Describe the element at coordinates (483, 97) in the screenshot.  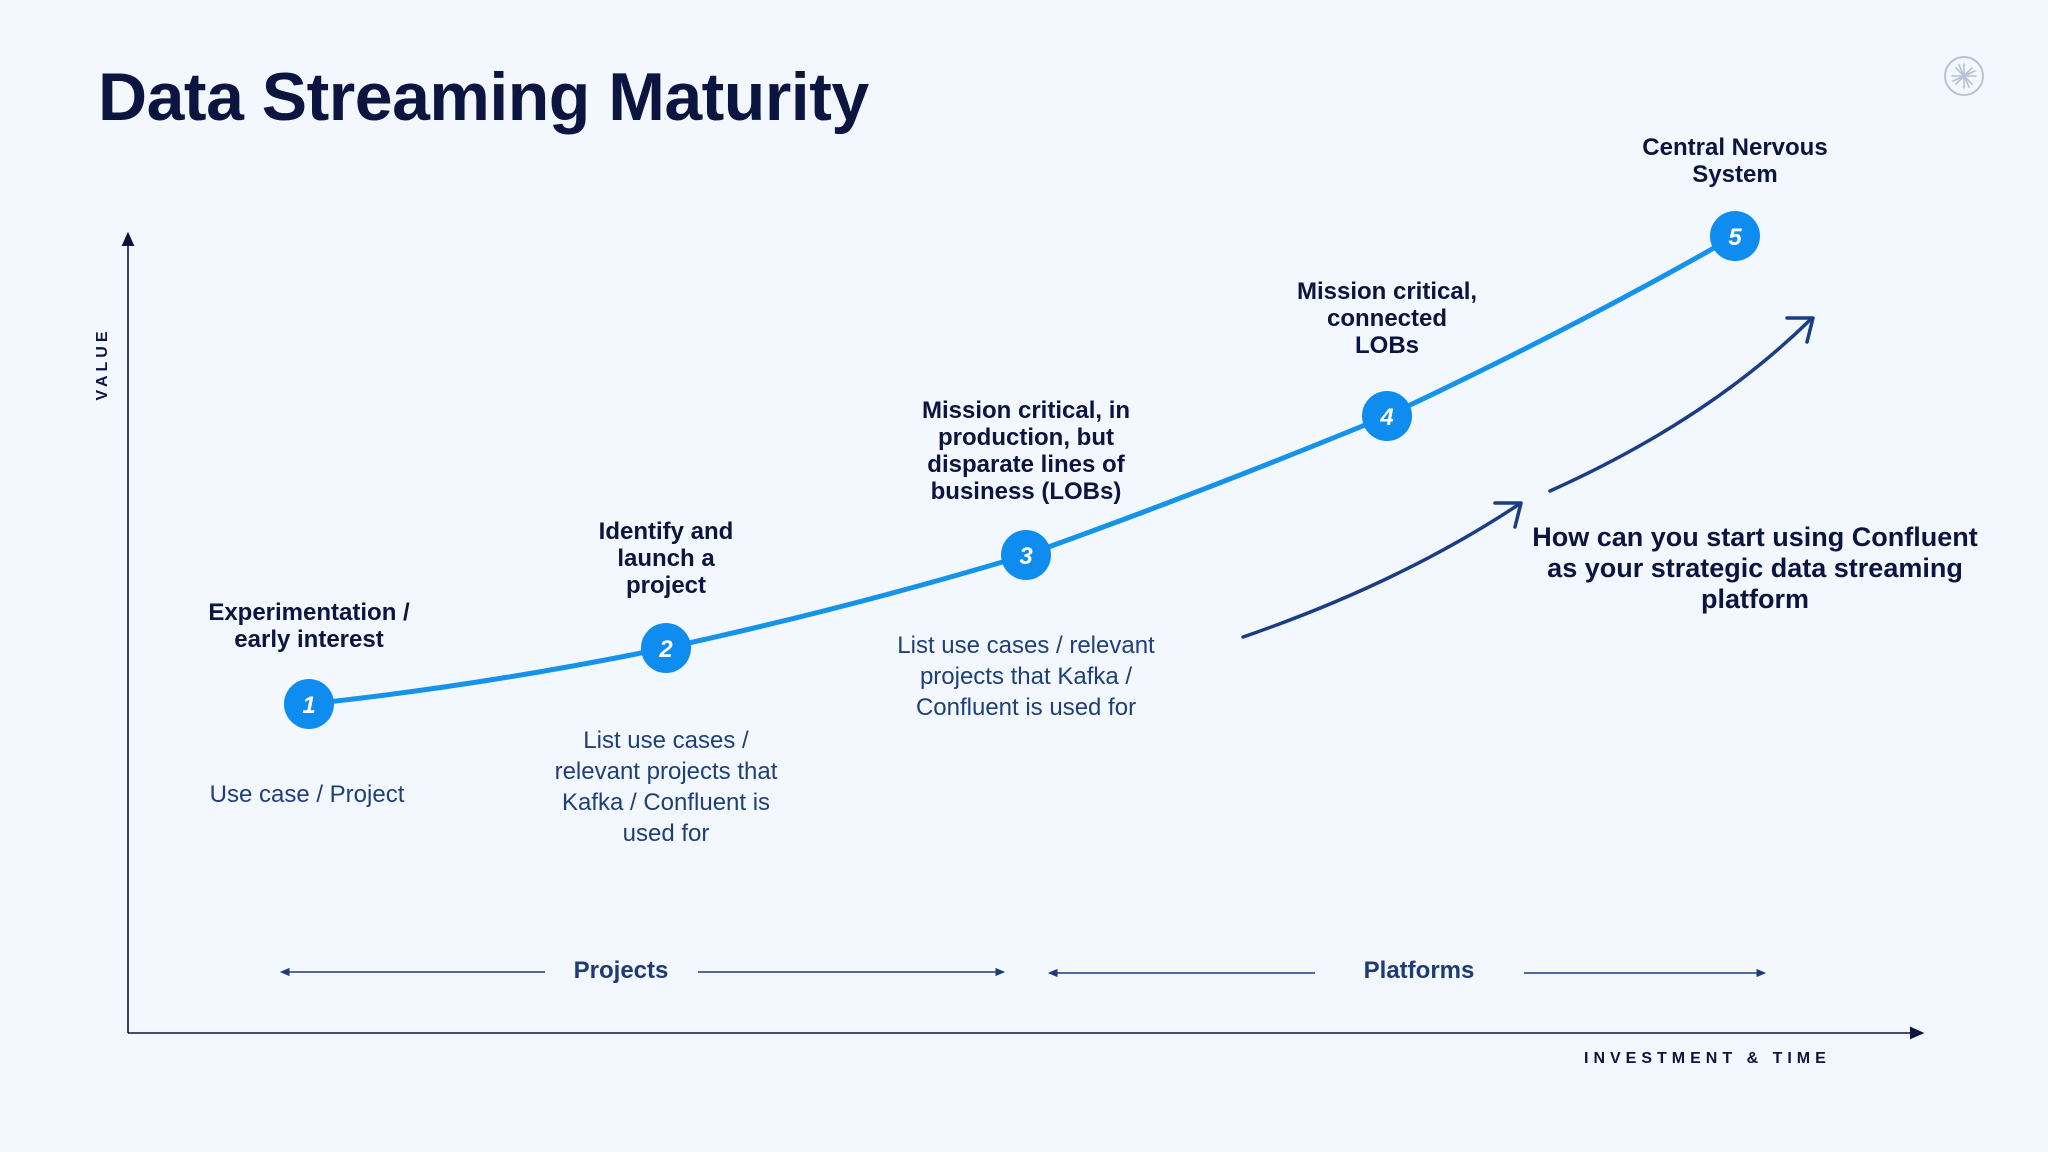
I see `page-title: Data Streaming Maturity` at that location.